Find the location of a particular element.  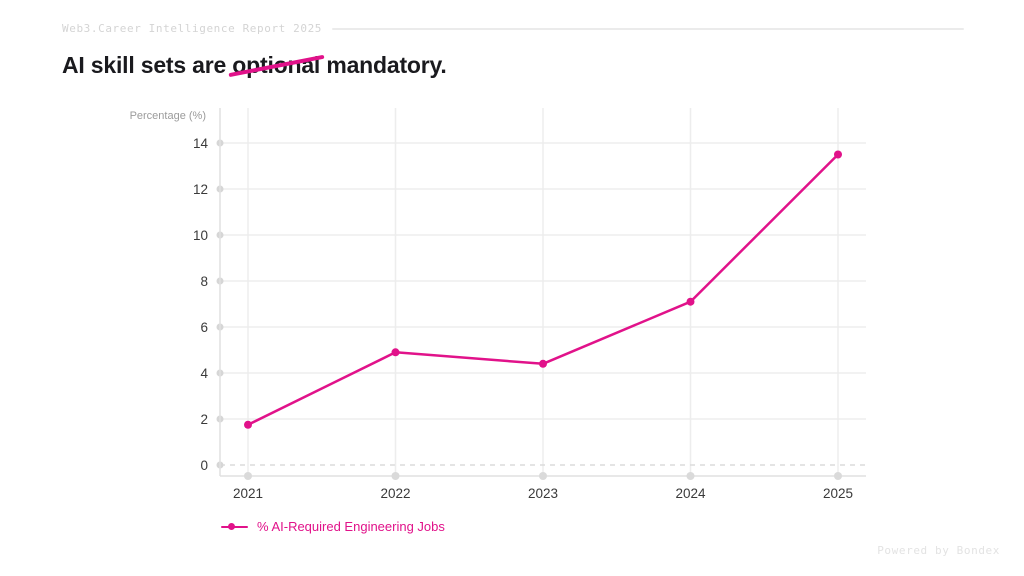

powered-by-credit: Powered by Bondex is located at coordinates (938, 550).